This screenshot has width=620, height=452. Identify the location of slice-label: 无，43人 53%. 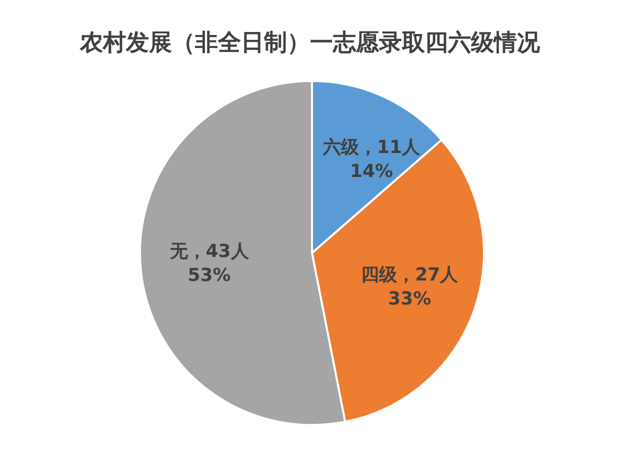
(209, 263).